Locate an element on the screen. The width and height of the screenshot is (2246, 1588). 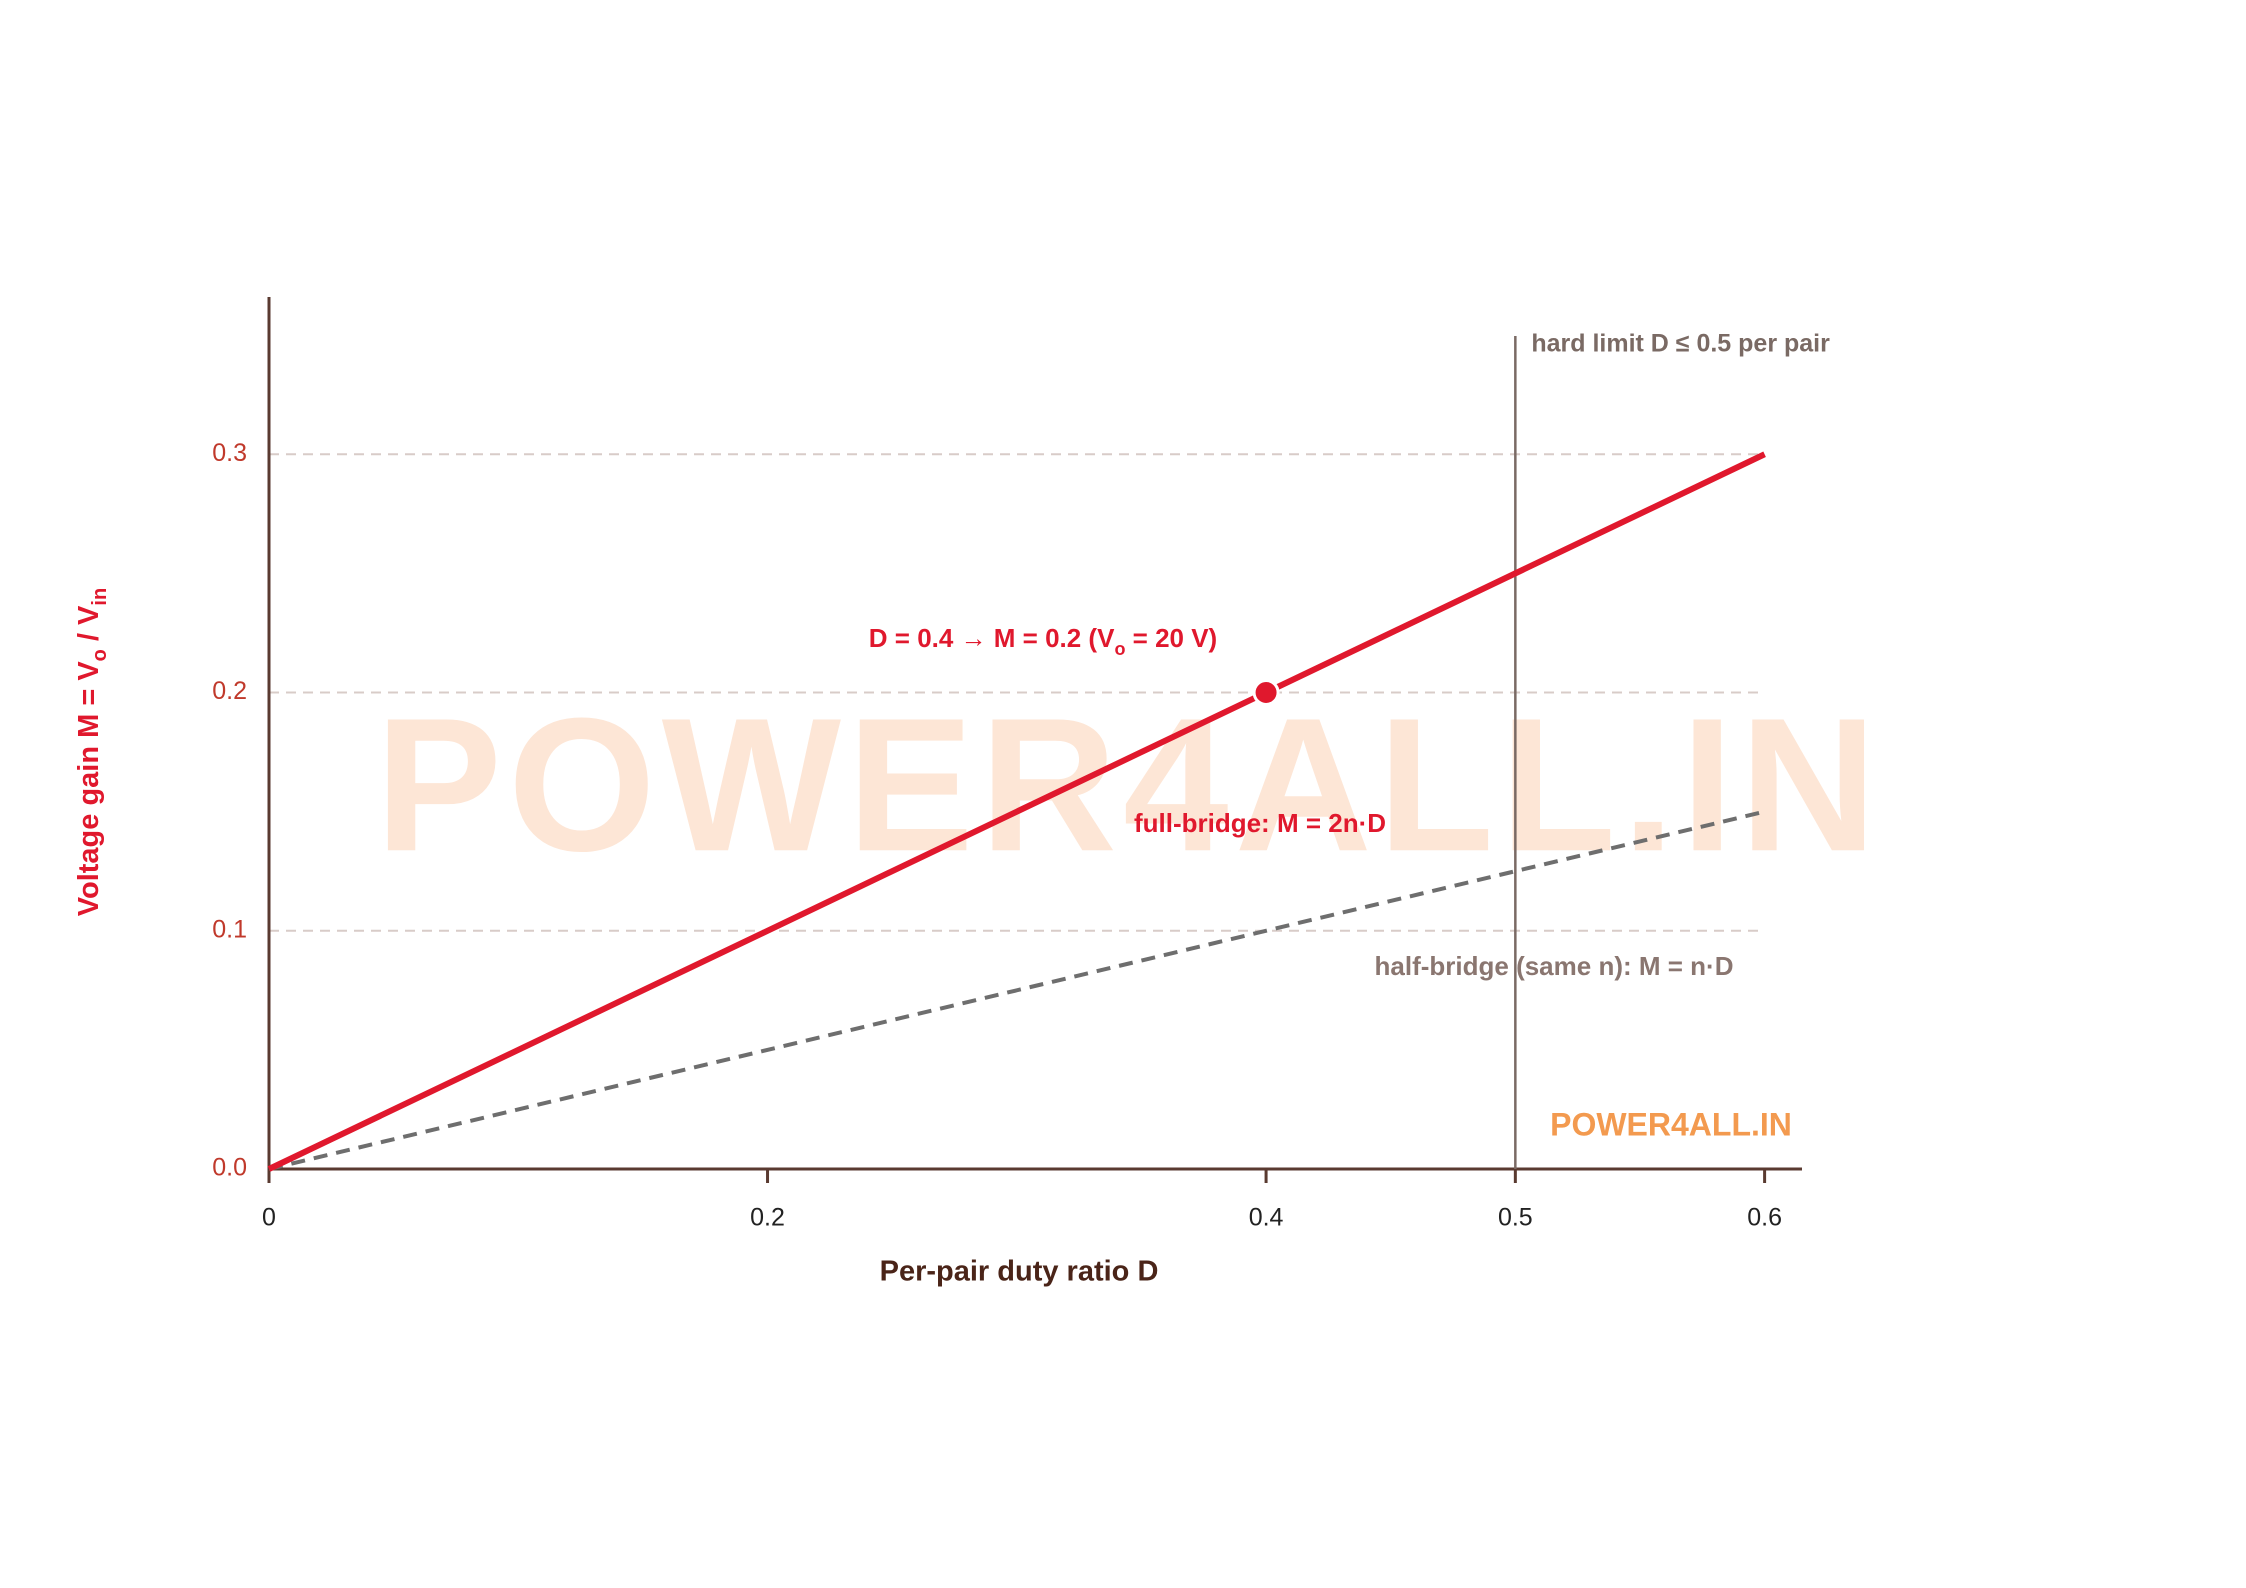
y-tick-label: 0.1 is located at coordinates (229, 929).